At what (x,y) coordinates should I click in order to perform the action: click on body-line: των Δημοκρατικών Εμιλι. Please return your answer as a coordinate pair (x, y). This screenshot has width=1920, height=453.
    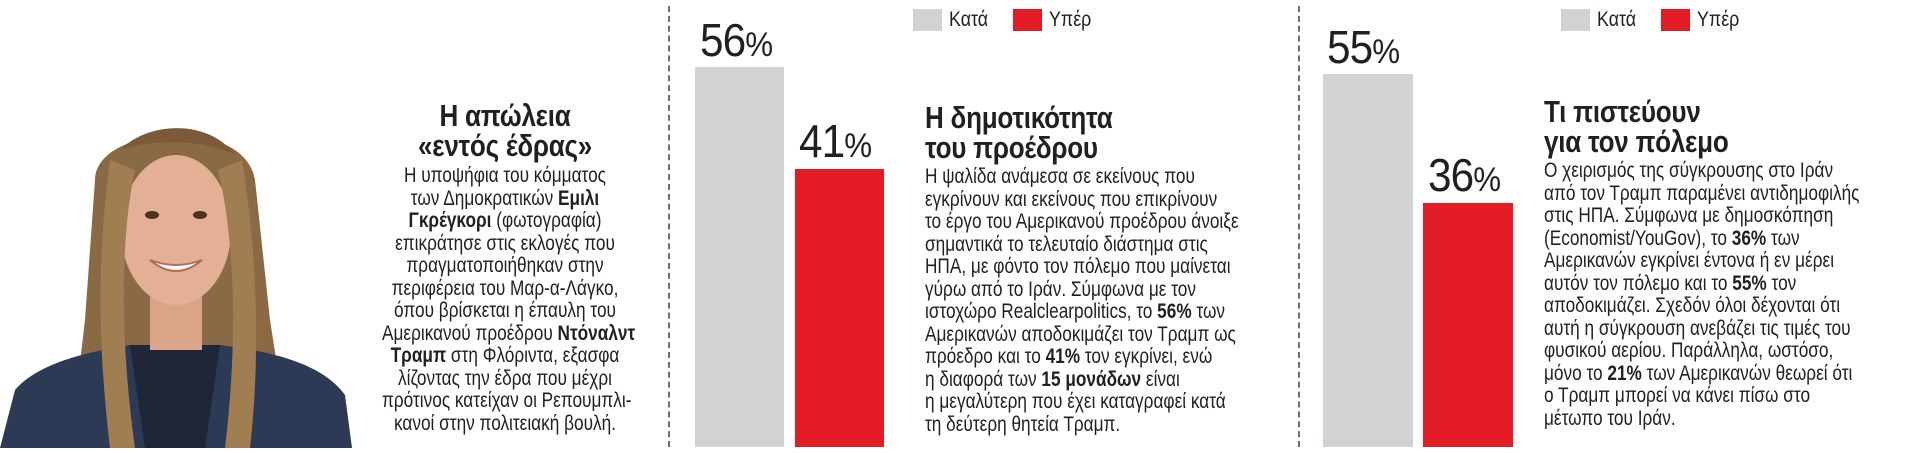
    Looking at the image, I should click on (505, 198).